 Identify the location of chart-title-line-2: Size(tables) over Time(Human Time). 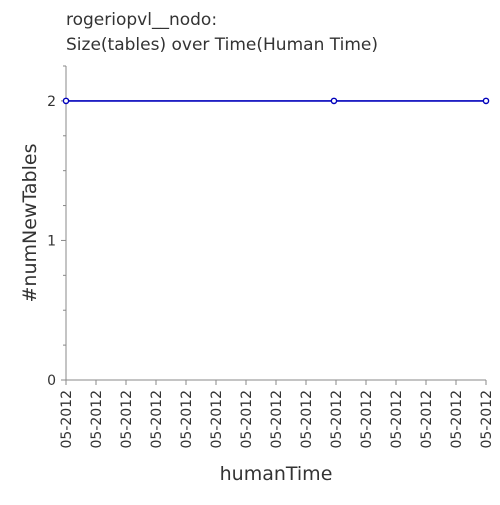
(222, 45).